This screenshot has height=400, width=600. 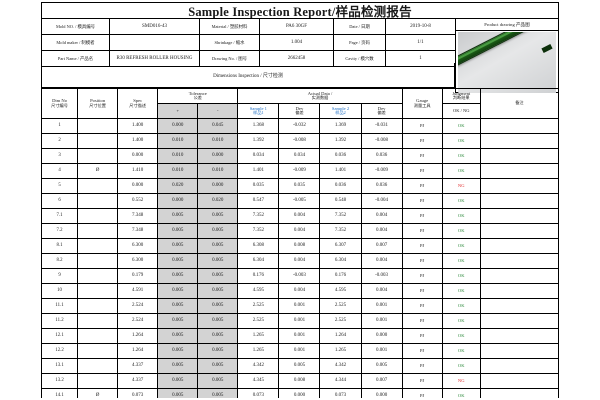 I want to click on header-judgment-values: OK / NG, so click(x=461, y=111).